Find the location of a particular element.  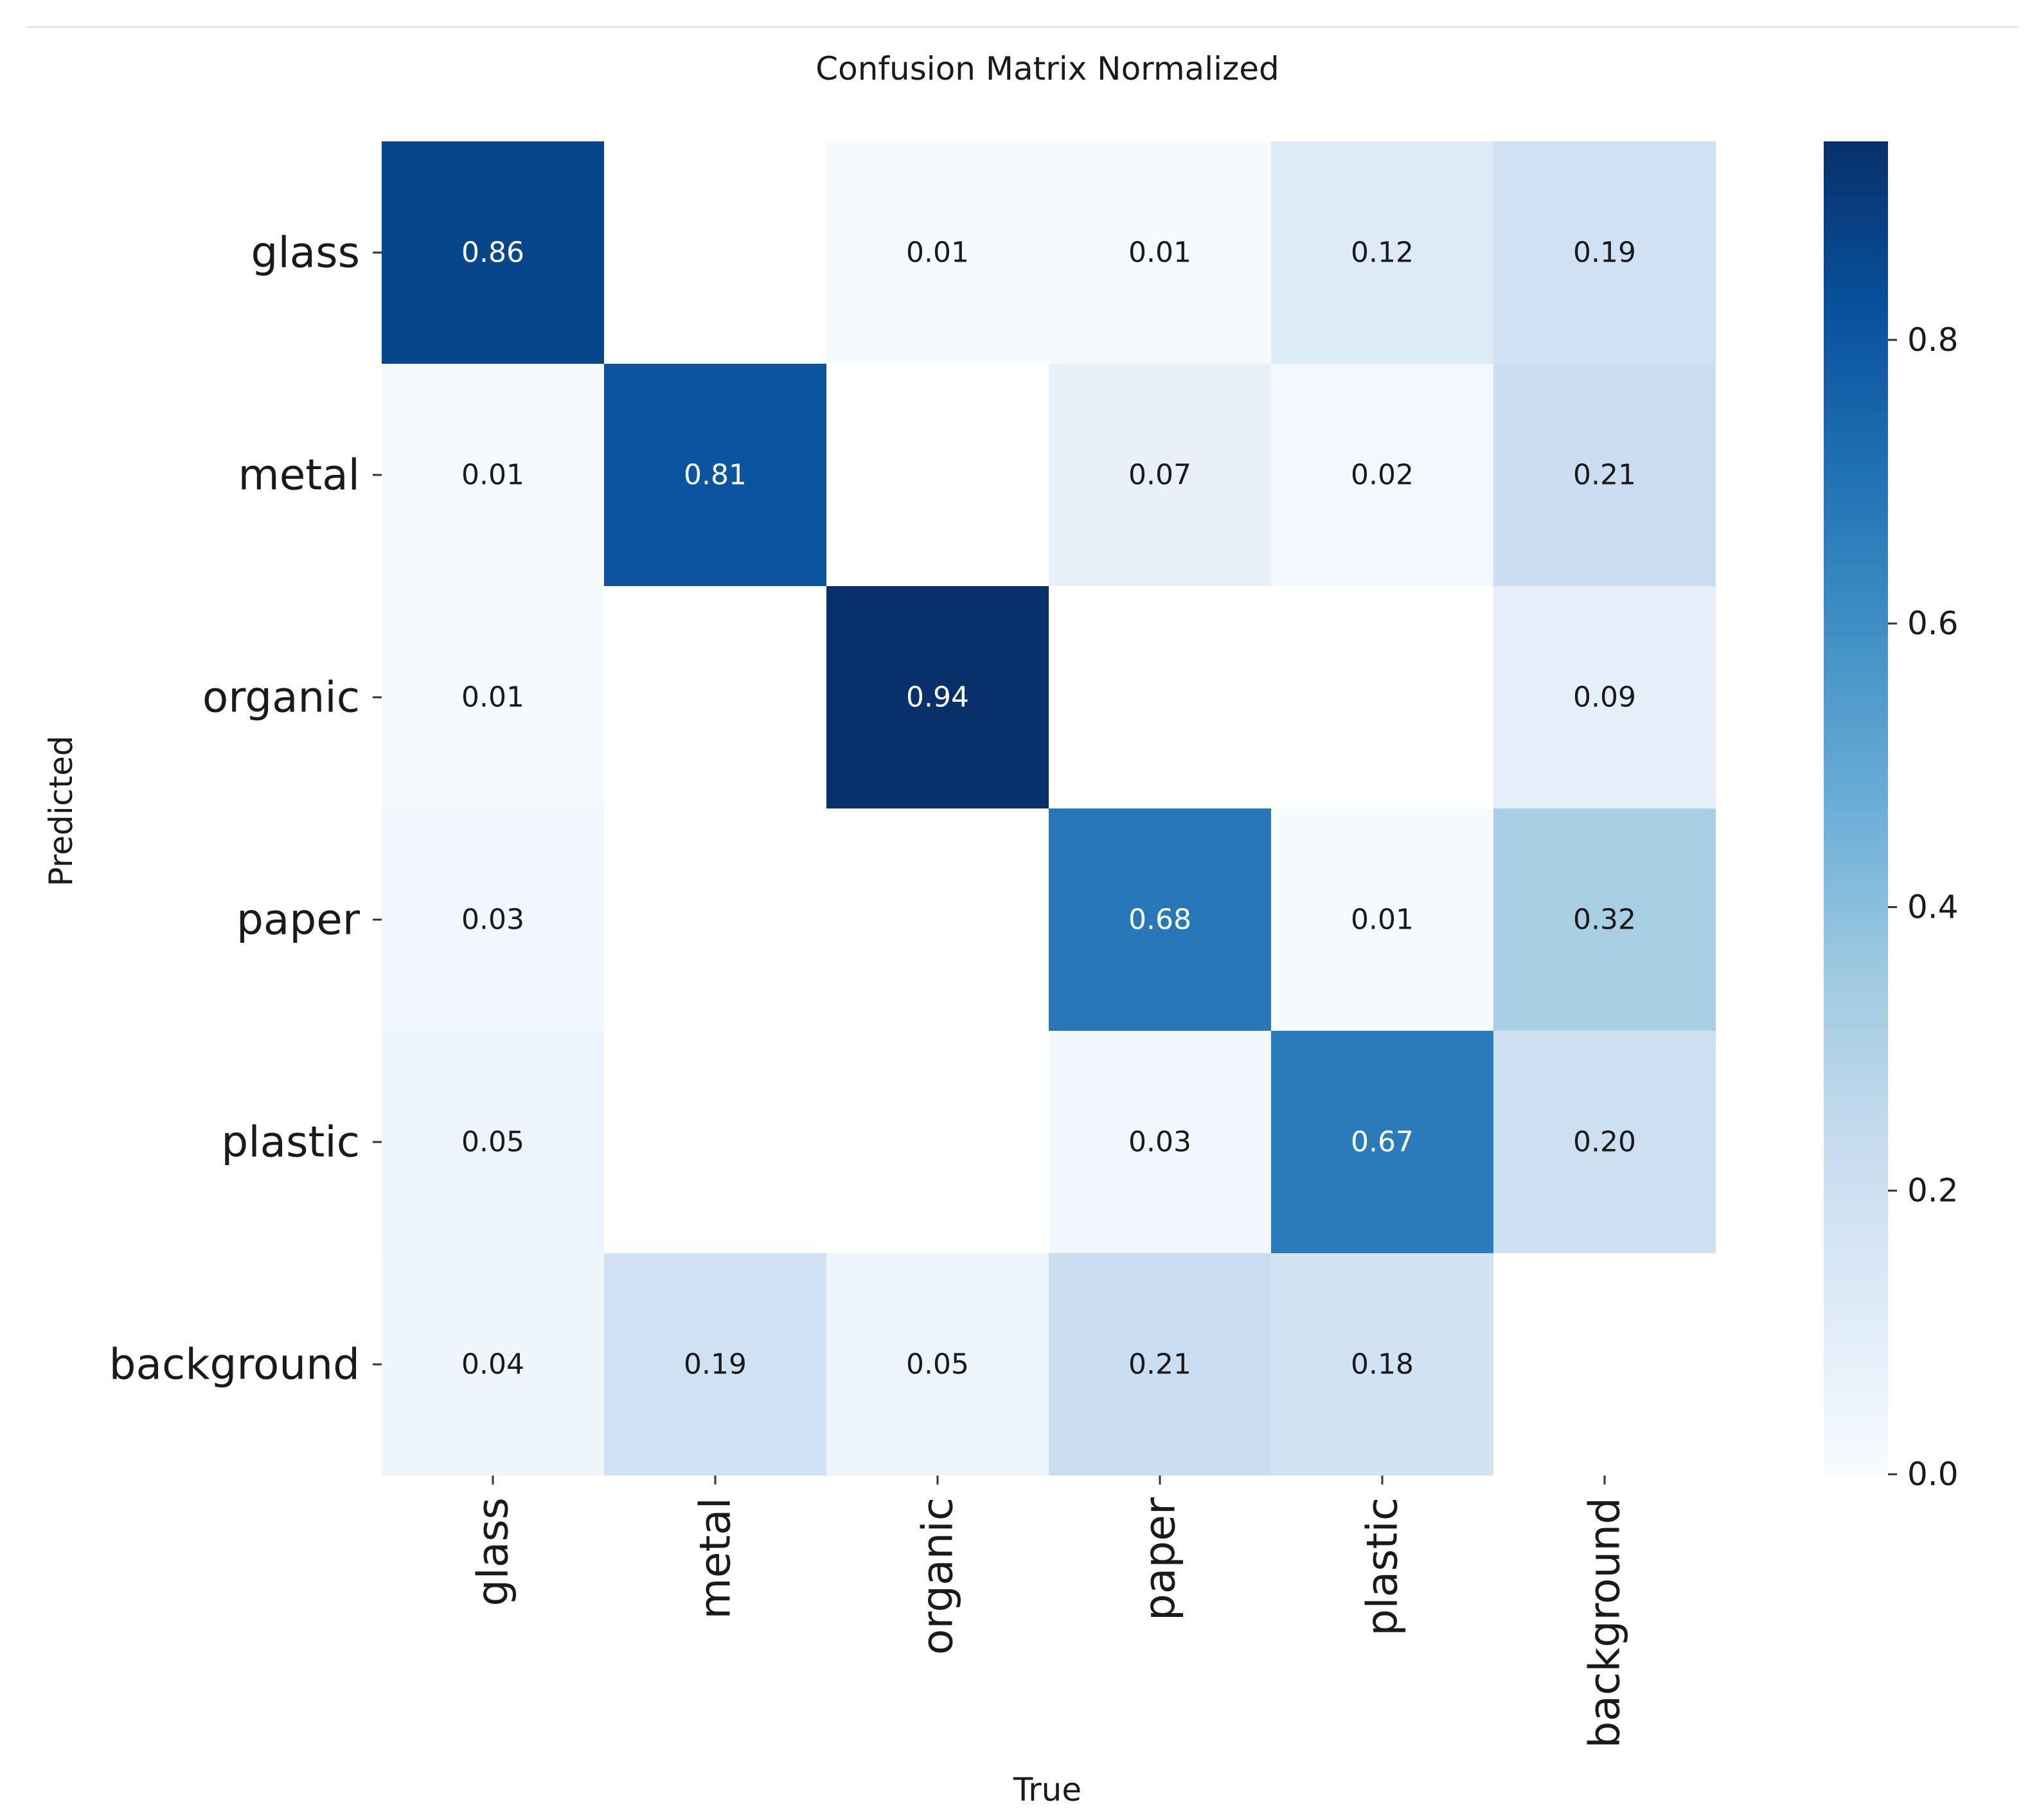

cell-value-label: 0.07 is located at coordinates (1159, 475).